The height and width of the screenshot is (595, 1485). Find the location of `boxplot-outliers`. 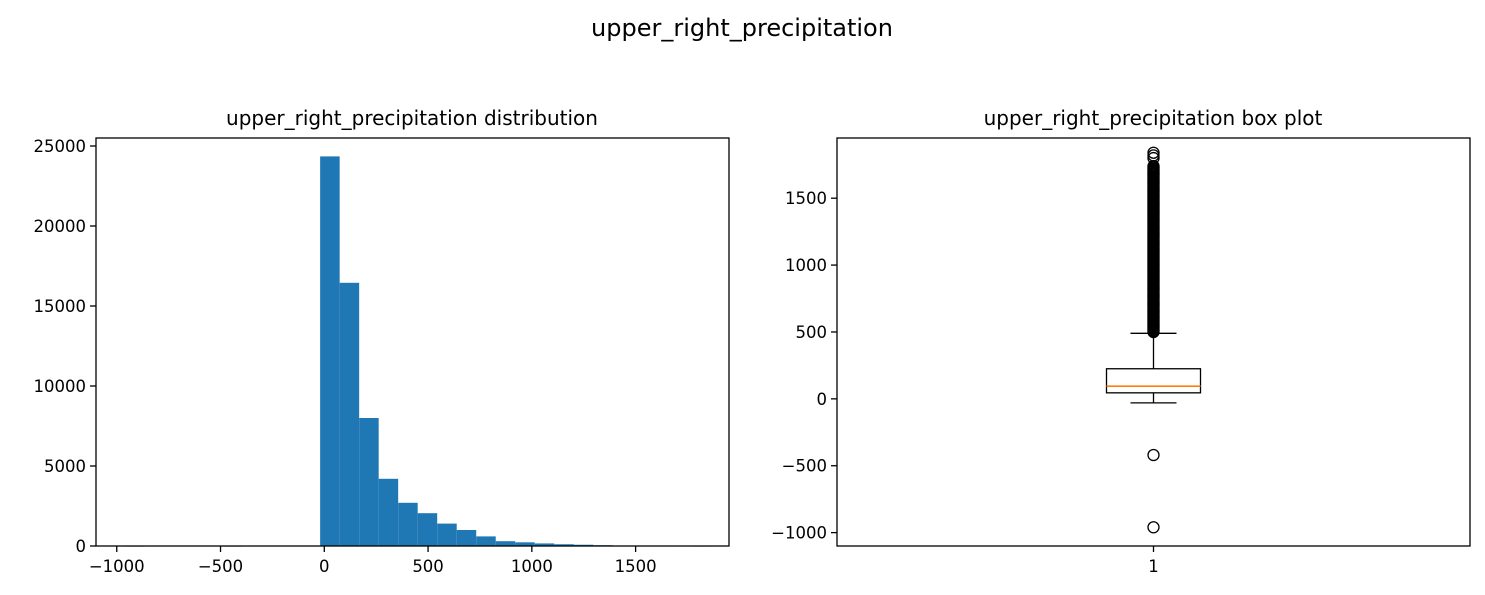

boxplot-outliers is located at coordinates (1153, 340).